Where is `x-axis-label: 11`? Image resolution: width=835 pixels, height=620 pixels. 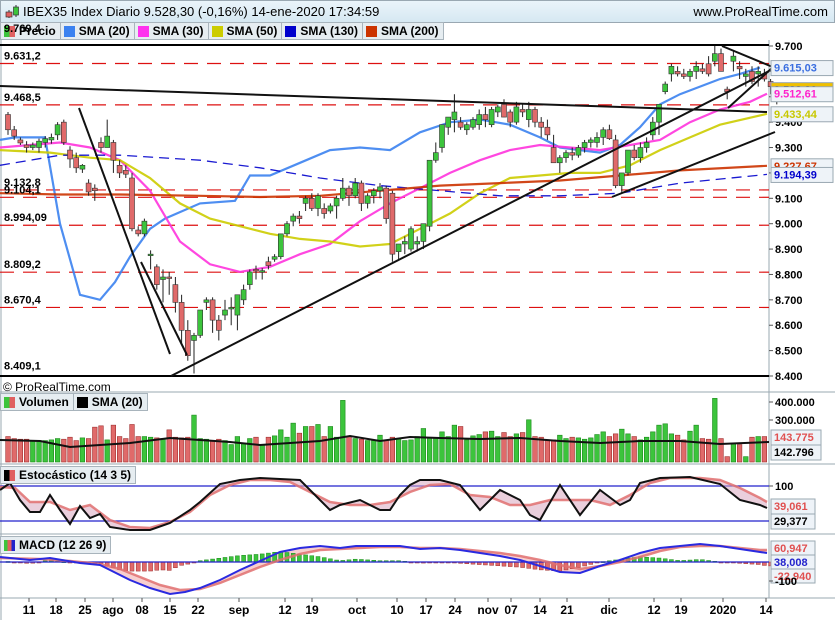 x-axis-label: 11 is located at coordinates (29, 610).